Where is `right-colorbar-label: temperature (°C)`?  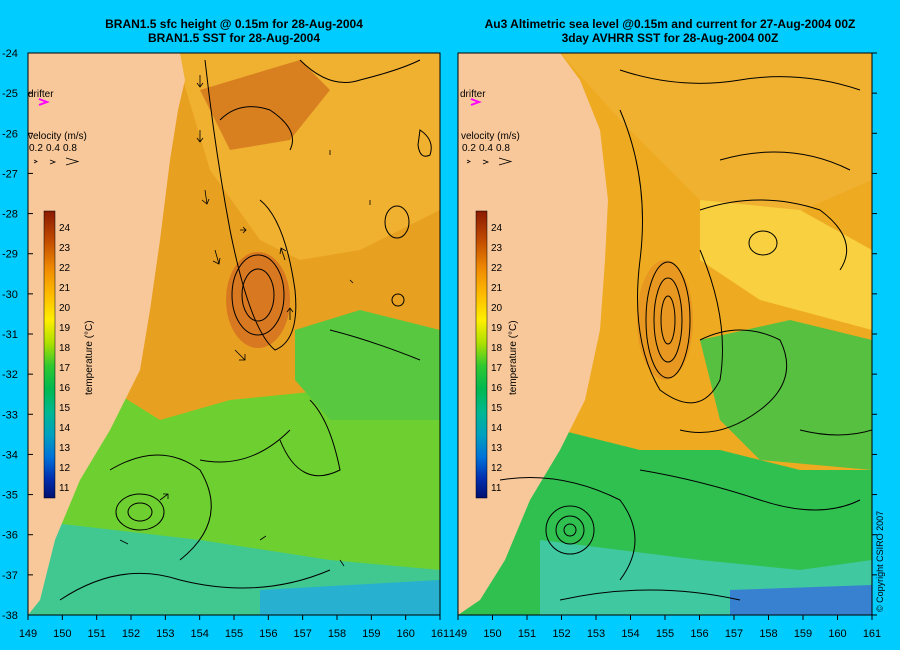 right-colorbar-label: temperature (°C) is located at coordinates (513, 357).